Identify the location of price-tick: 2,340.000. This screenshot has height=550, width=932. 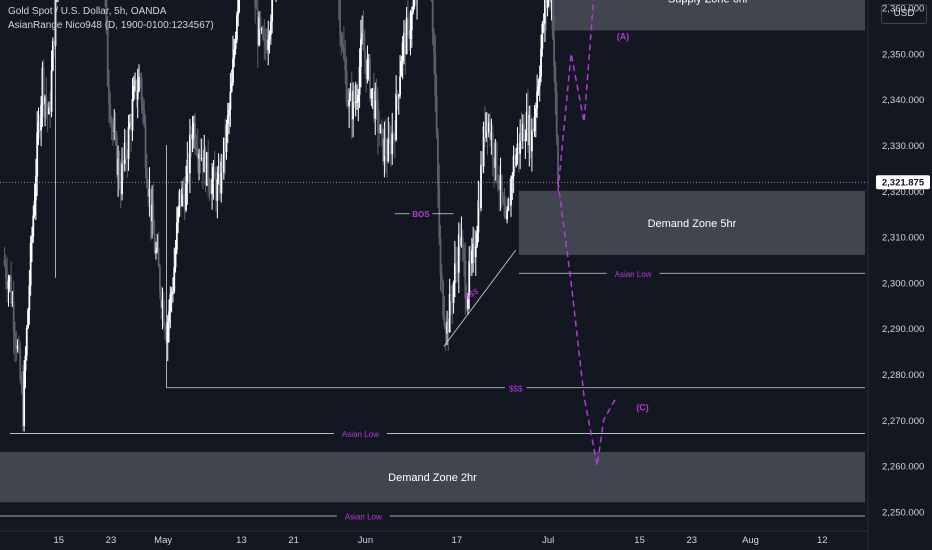
(903, 100).